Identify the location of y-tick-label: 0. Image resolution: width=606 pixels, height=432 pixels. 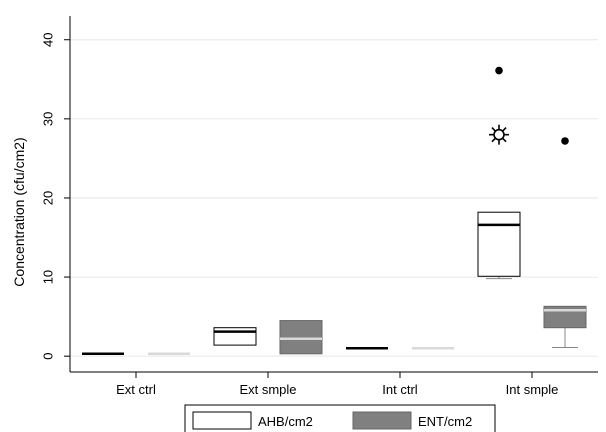
(48, 356).